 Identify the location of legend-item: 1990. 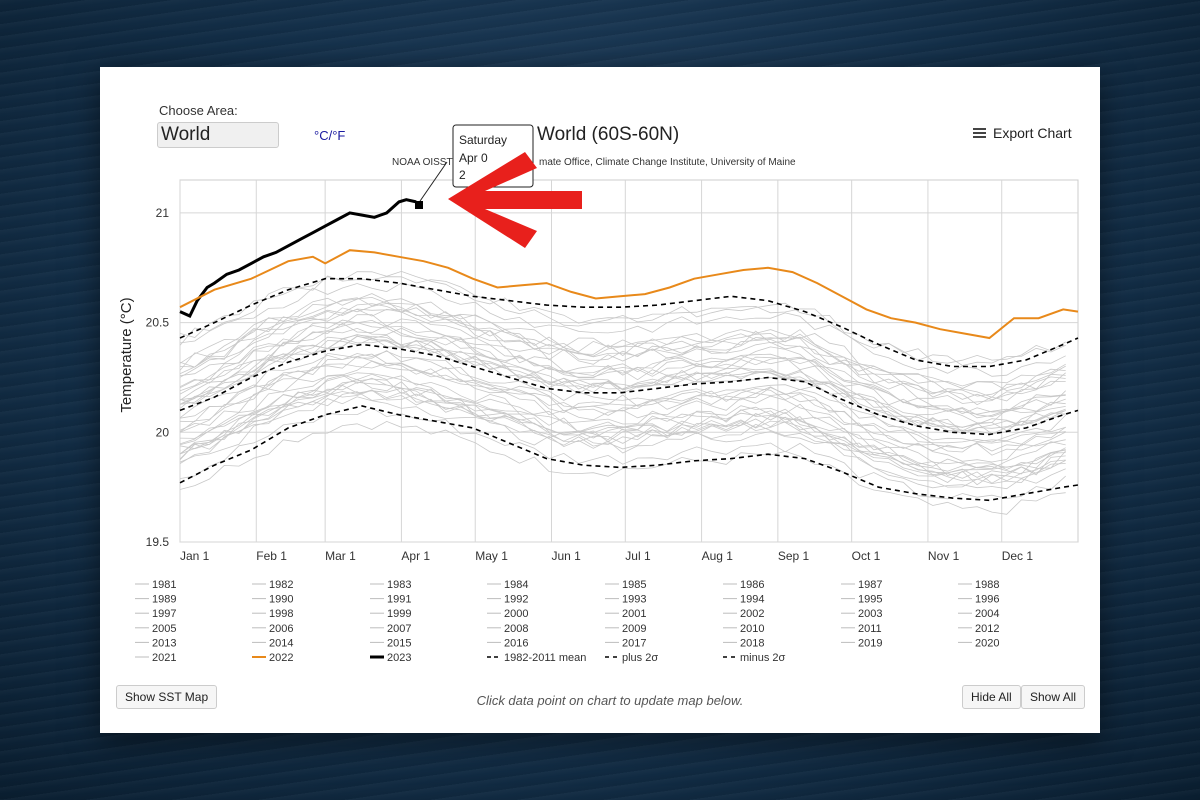
(281, 600).